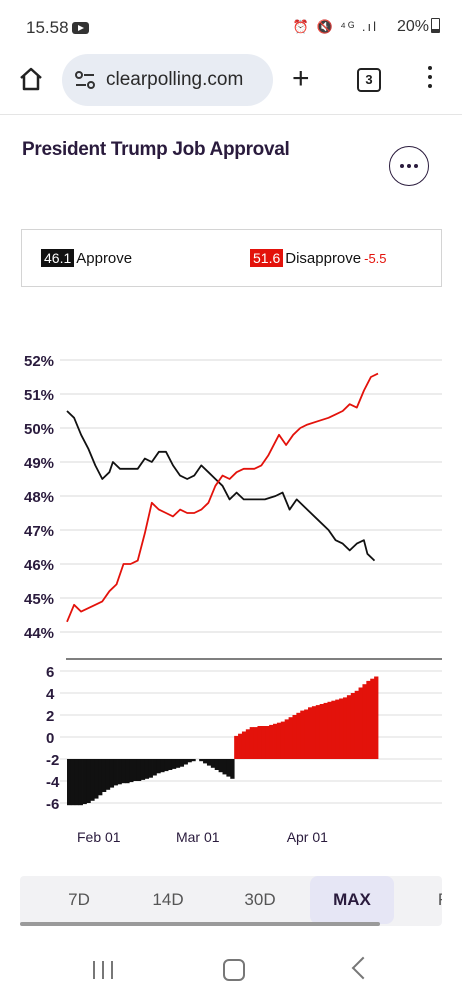  Describe the element at coordinates (104, 970) in the screenshot. I see `recent-apps-icon` at that location.